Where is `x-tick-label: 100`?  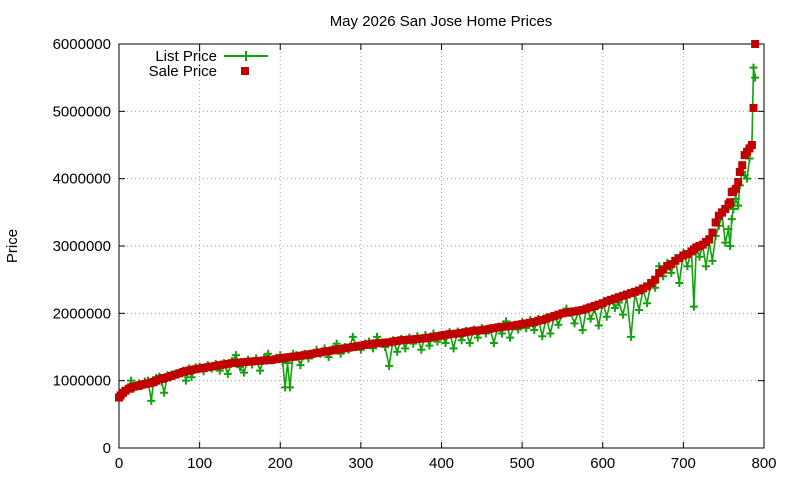
x-tick-label: 100 is located at coordinates (199, 463).